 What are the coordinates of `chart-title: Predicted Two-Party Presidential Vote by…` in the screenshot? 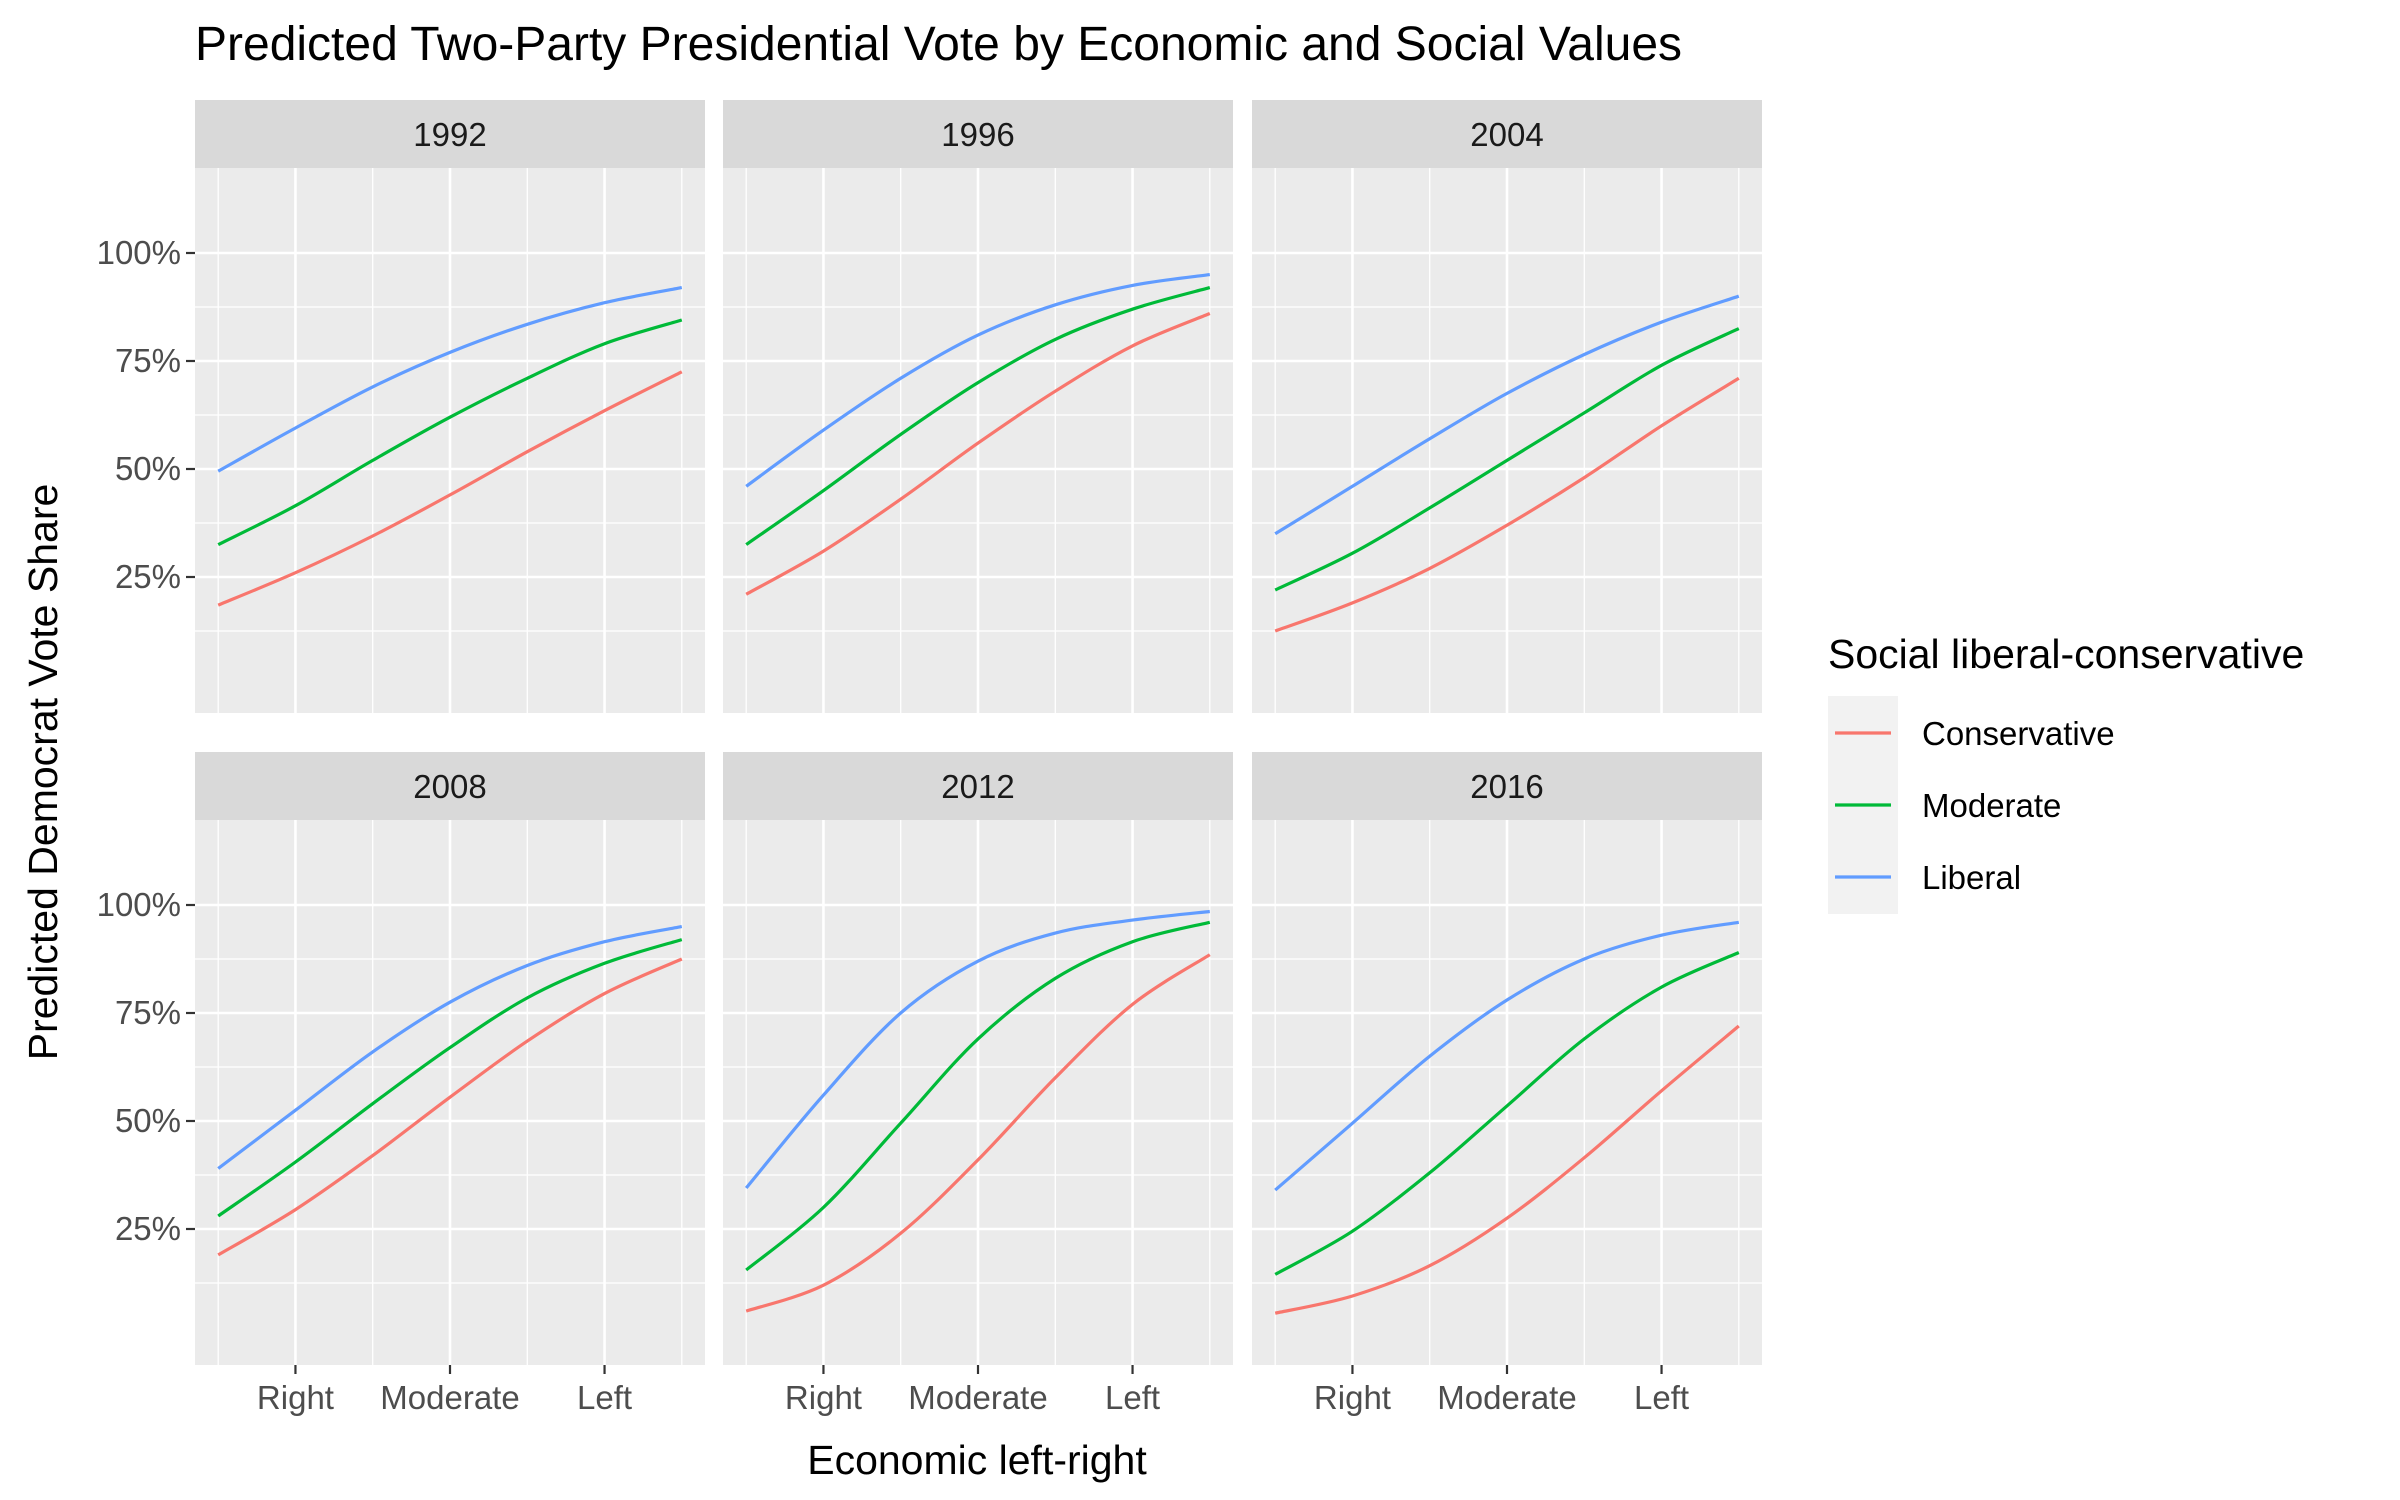 It's located at (938, 44).